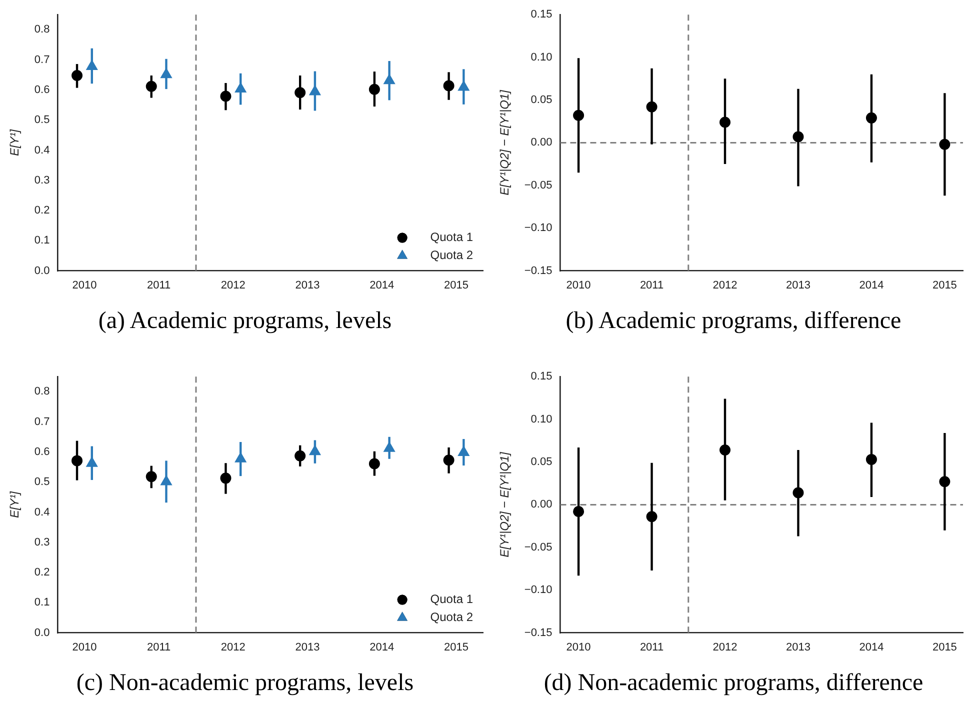 This screenshot has height=717, width=977. Describe the element at coordinates (733, 321) in the screenshot. I see `text: (b) Academic programs, difference` at that location.